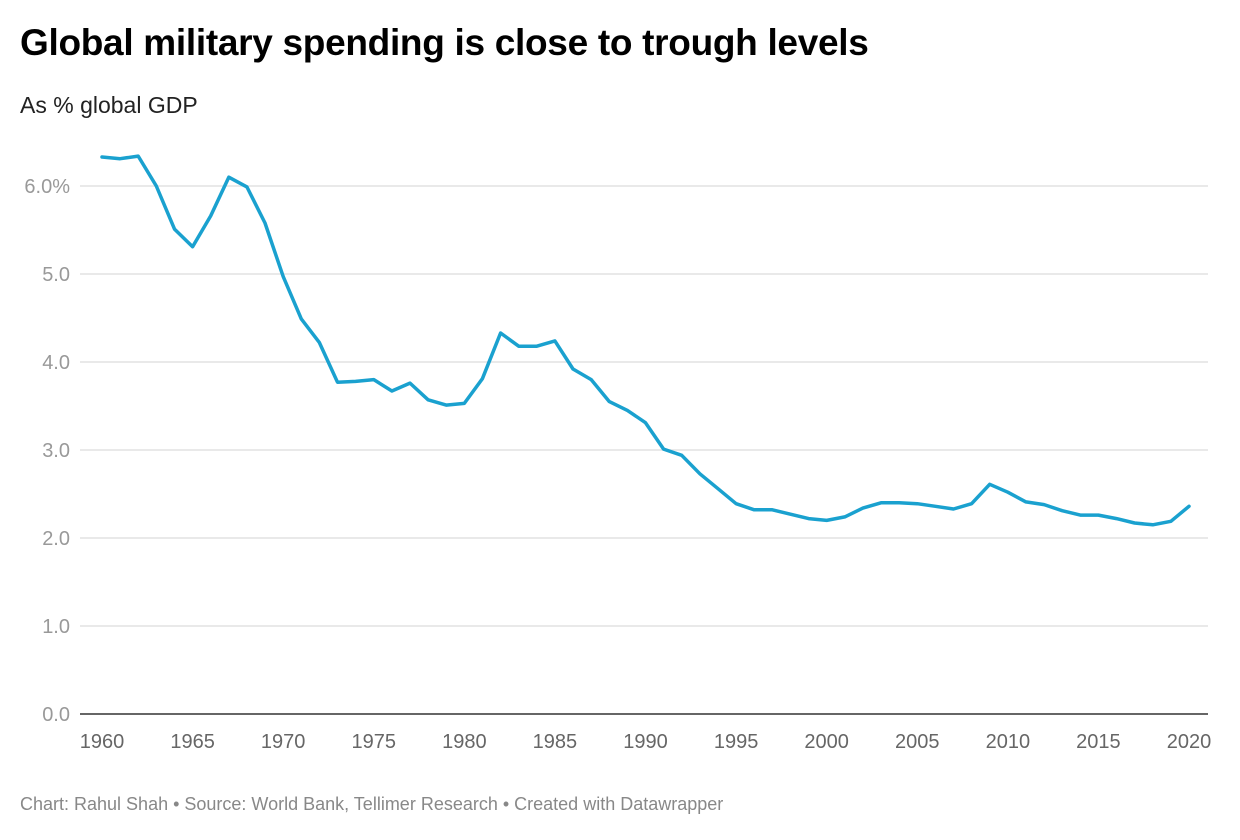 The height and width of the screenshot is (840, 1240). I want to click on data-point-1964, so click(174, 229).